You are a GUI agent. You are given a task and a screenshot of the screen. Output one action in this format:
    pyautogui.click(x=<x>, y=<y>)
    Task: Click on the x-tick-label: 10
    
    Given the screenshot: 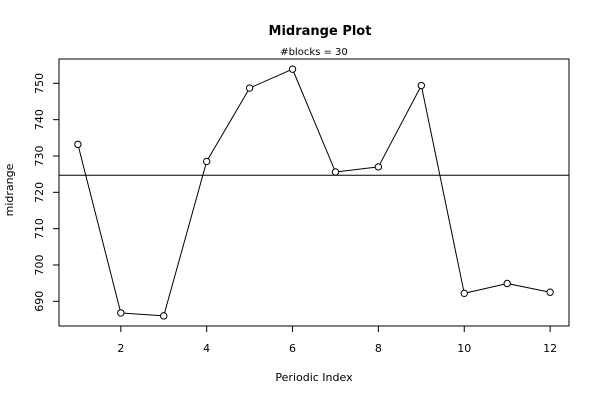 What is the action you would take?
    pyautogui.click(x=464, y=348)
    